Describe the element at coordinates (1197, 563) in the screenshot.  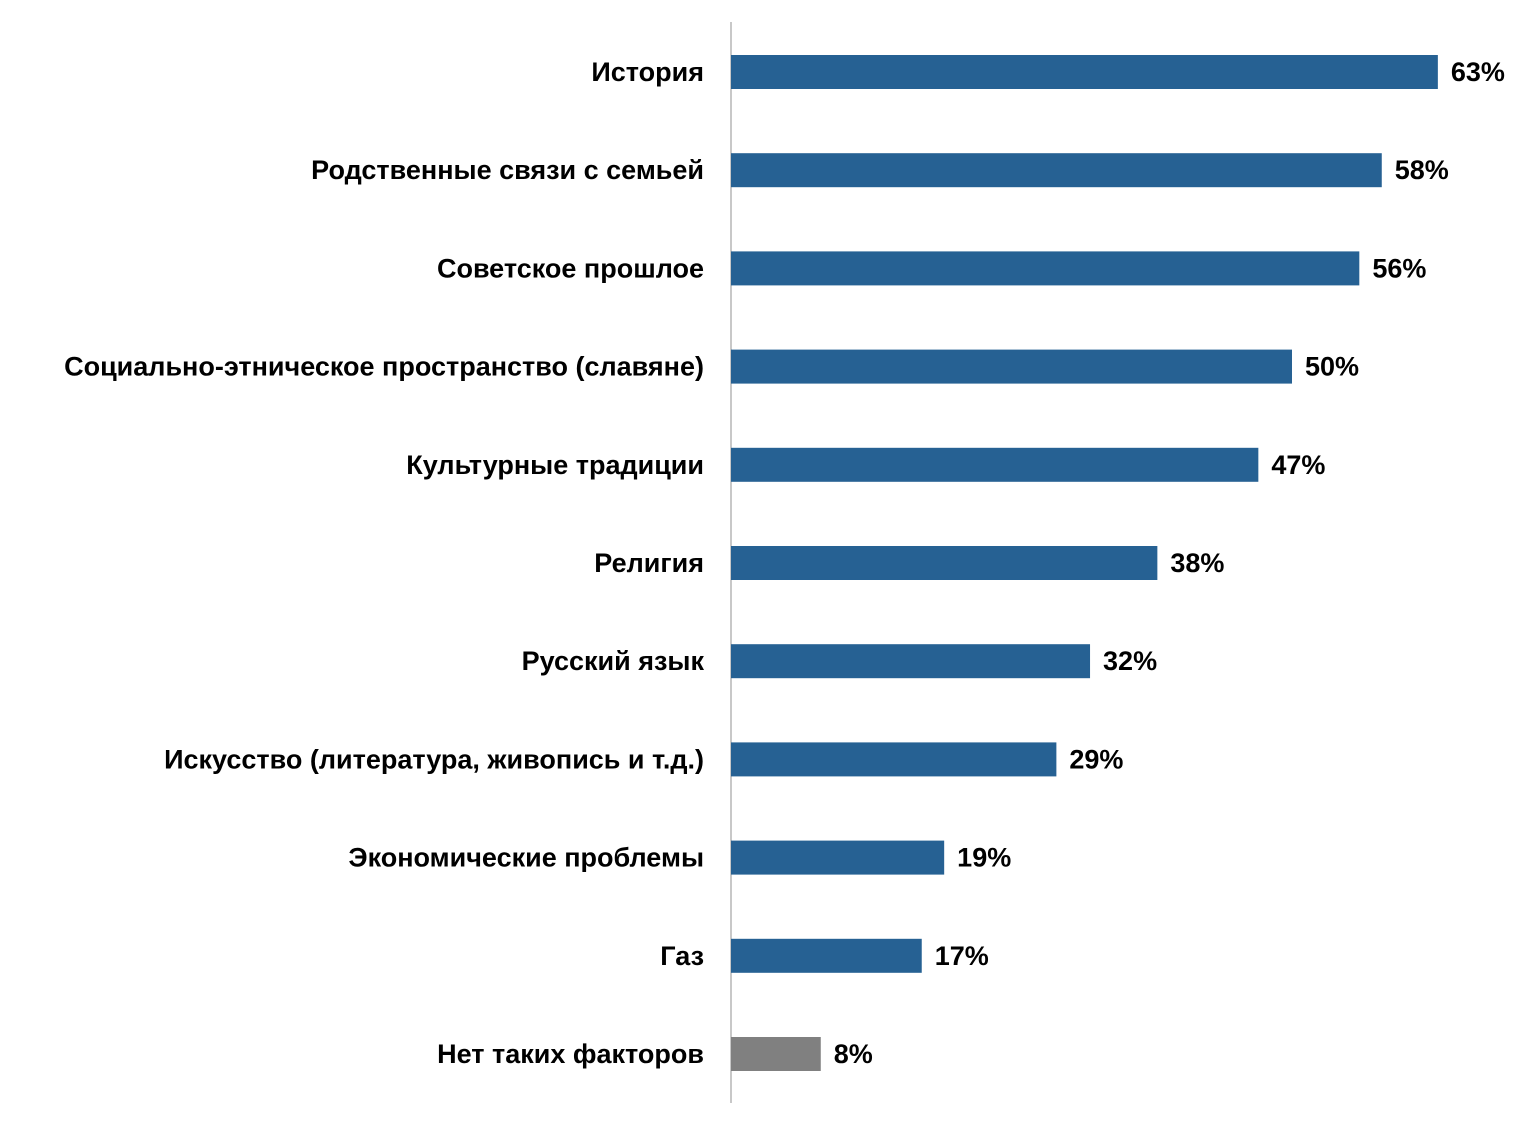
I see `value-label-5: 38%` at that location.